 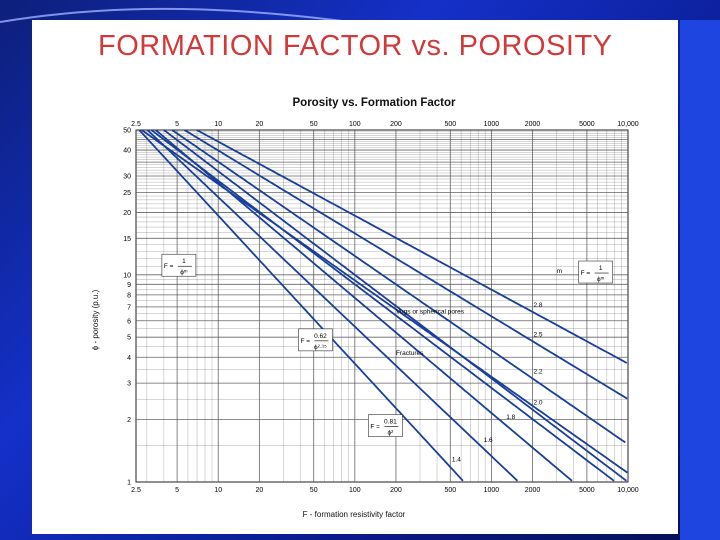 What do you see at coordinates (700, 280) in the screenshot?
I see `slide-right-bar` at bounding box center [700, 280].